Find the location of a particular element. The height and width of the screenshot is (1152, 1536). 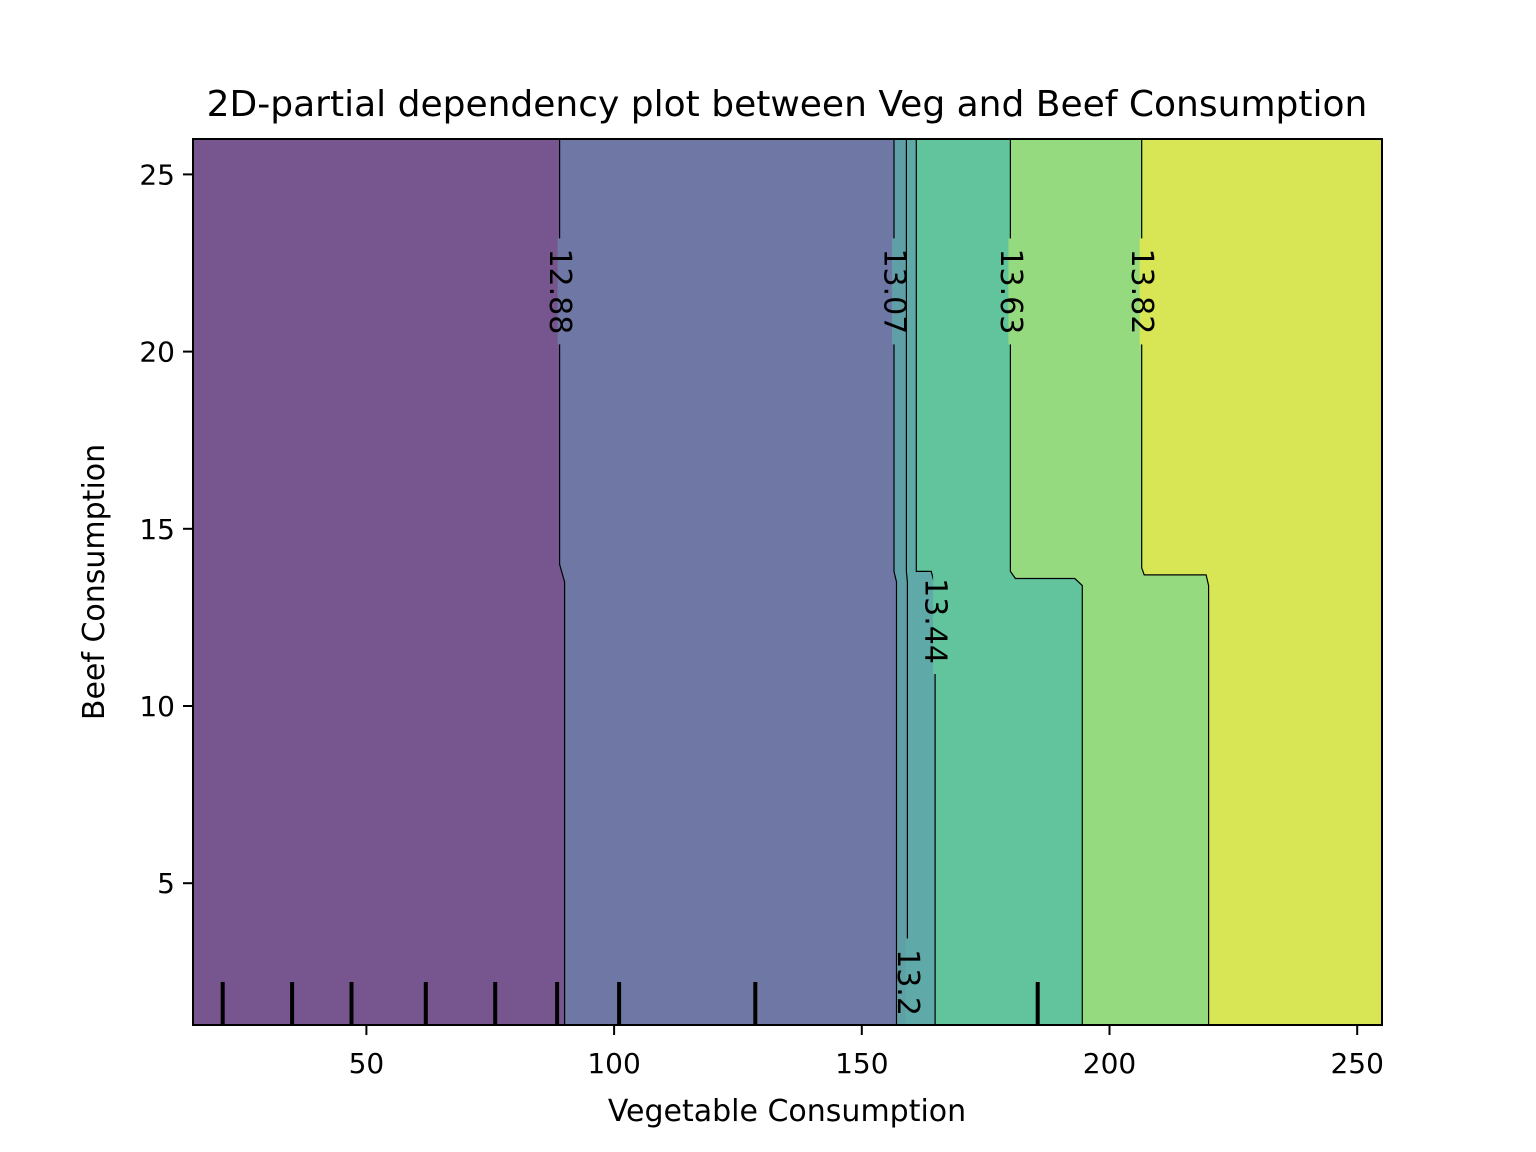

contour-line-13.82 is located at coordinates (1175, 582).